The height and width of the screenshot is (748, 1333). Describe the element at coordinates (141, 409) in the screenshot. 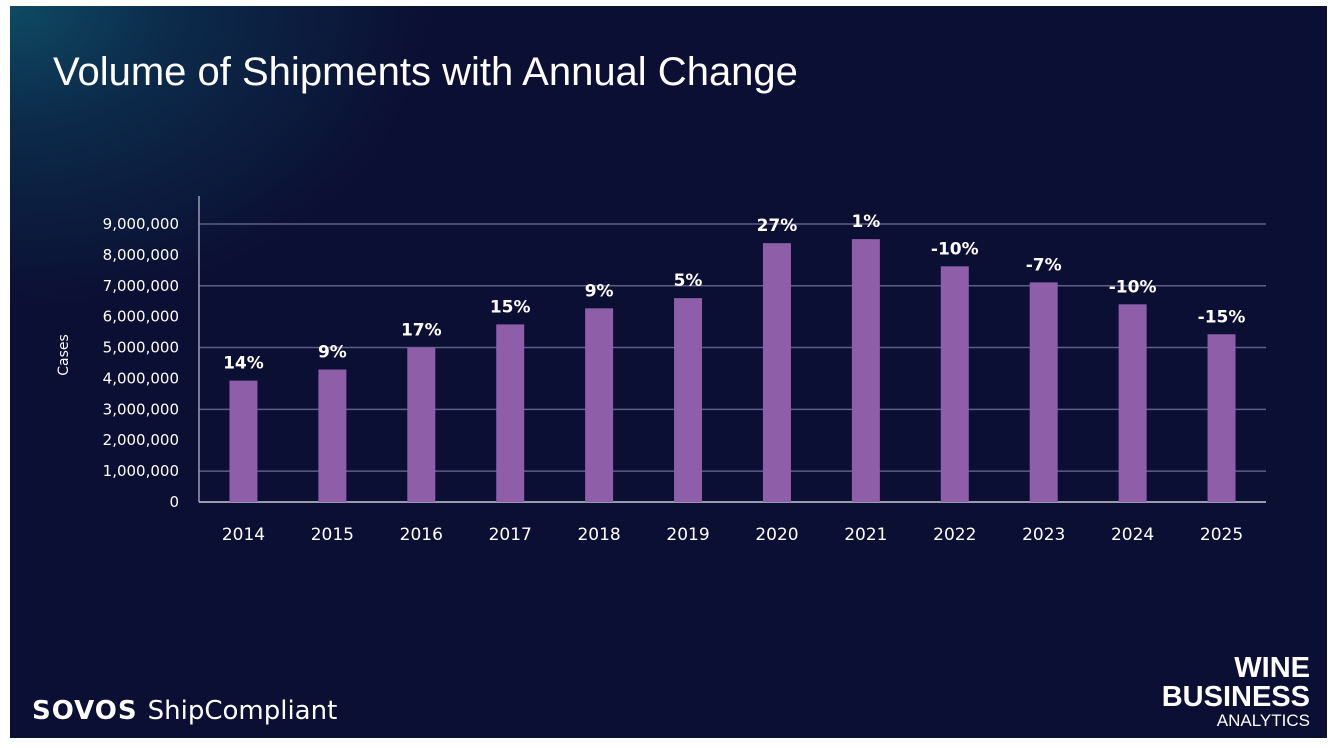

I see `y-tick-label: 3,000,000` at that location.